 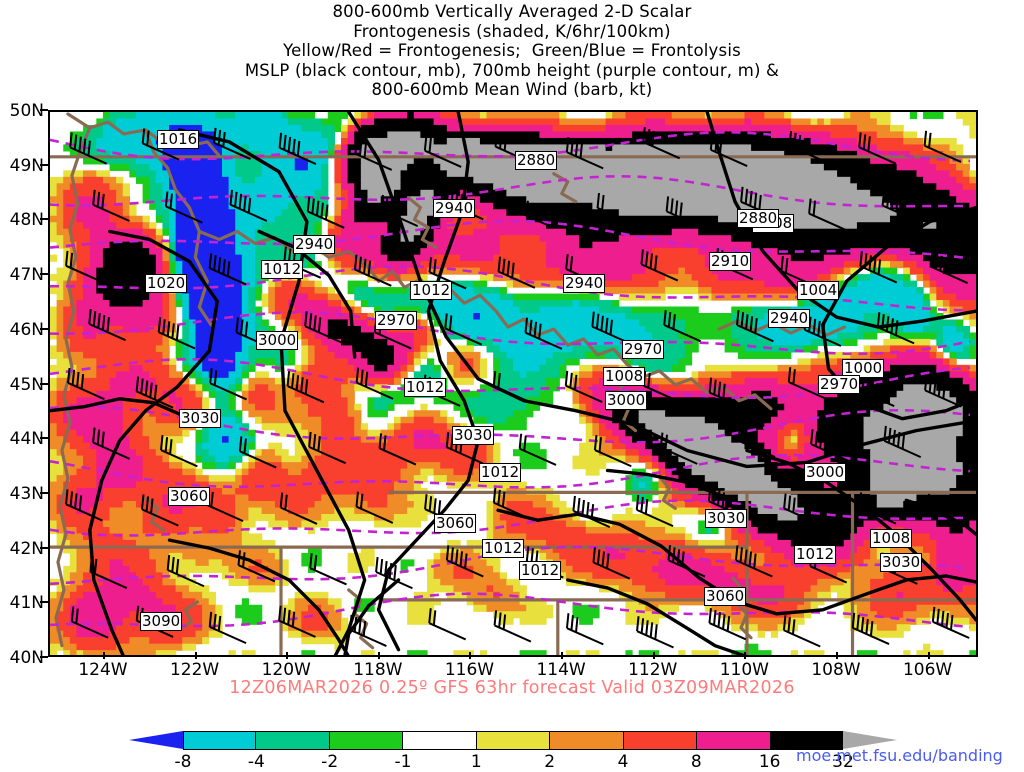 I want to click on lat-tick-label: 48N, so click(x=26, y=220).